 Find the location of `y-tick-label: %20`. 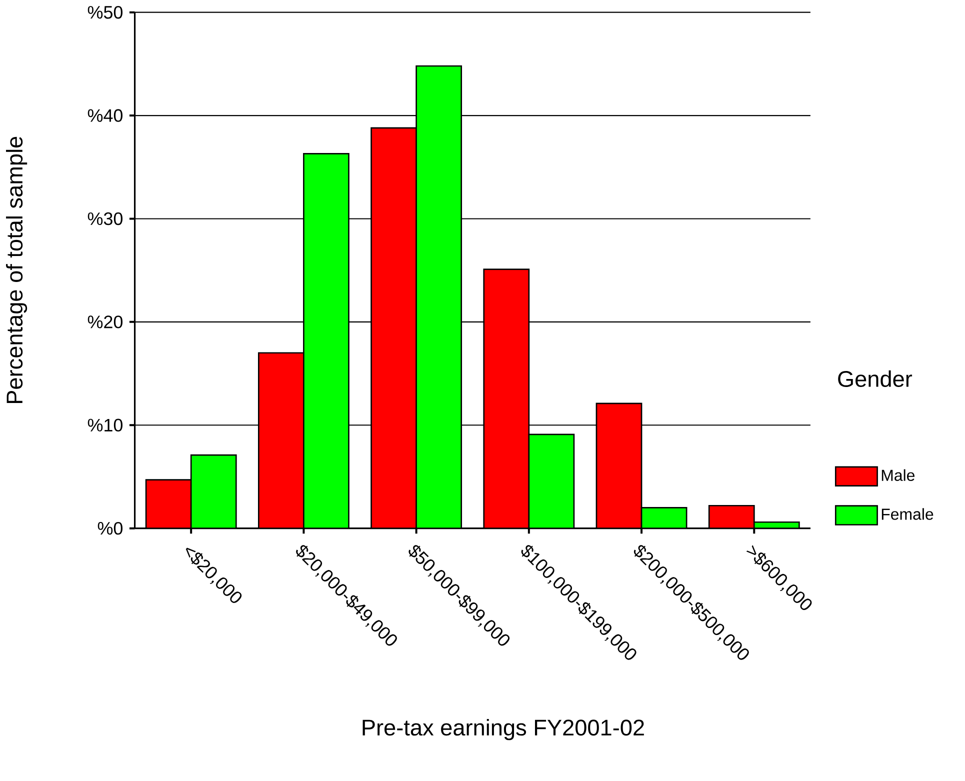

y-tick-label: %20 is located at coordinates (105, 321).